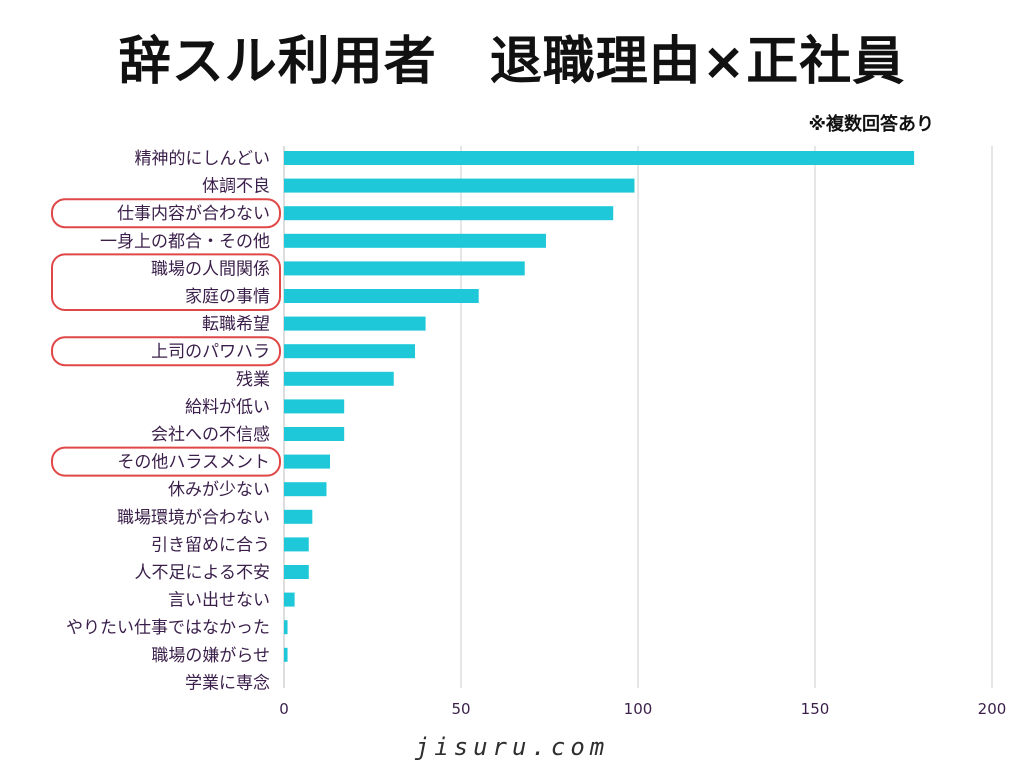  What do you see at coordinates (284, 709) in the screenshot?
I see `x-tick-label: 0` at bounding box center [284, 709].